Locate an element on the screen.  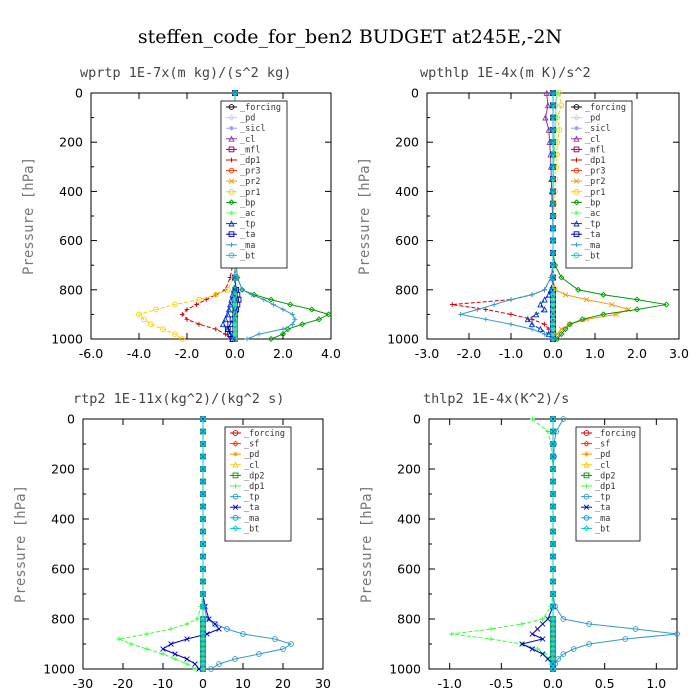
legend-entry: _sf is located at coordinates (251, 445).